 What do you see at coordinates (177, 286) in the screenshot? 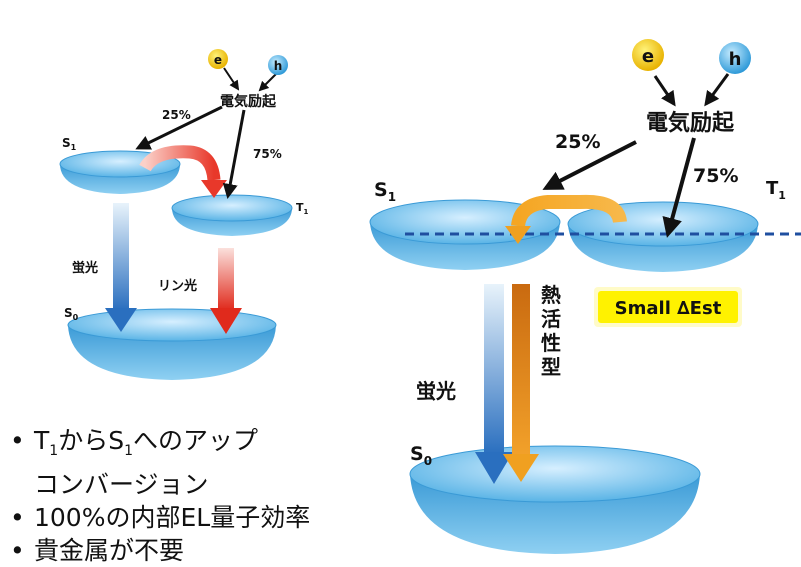
I see `left-phosphorescence-label: リン光` at bounding box center [177, 286].